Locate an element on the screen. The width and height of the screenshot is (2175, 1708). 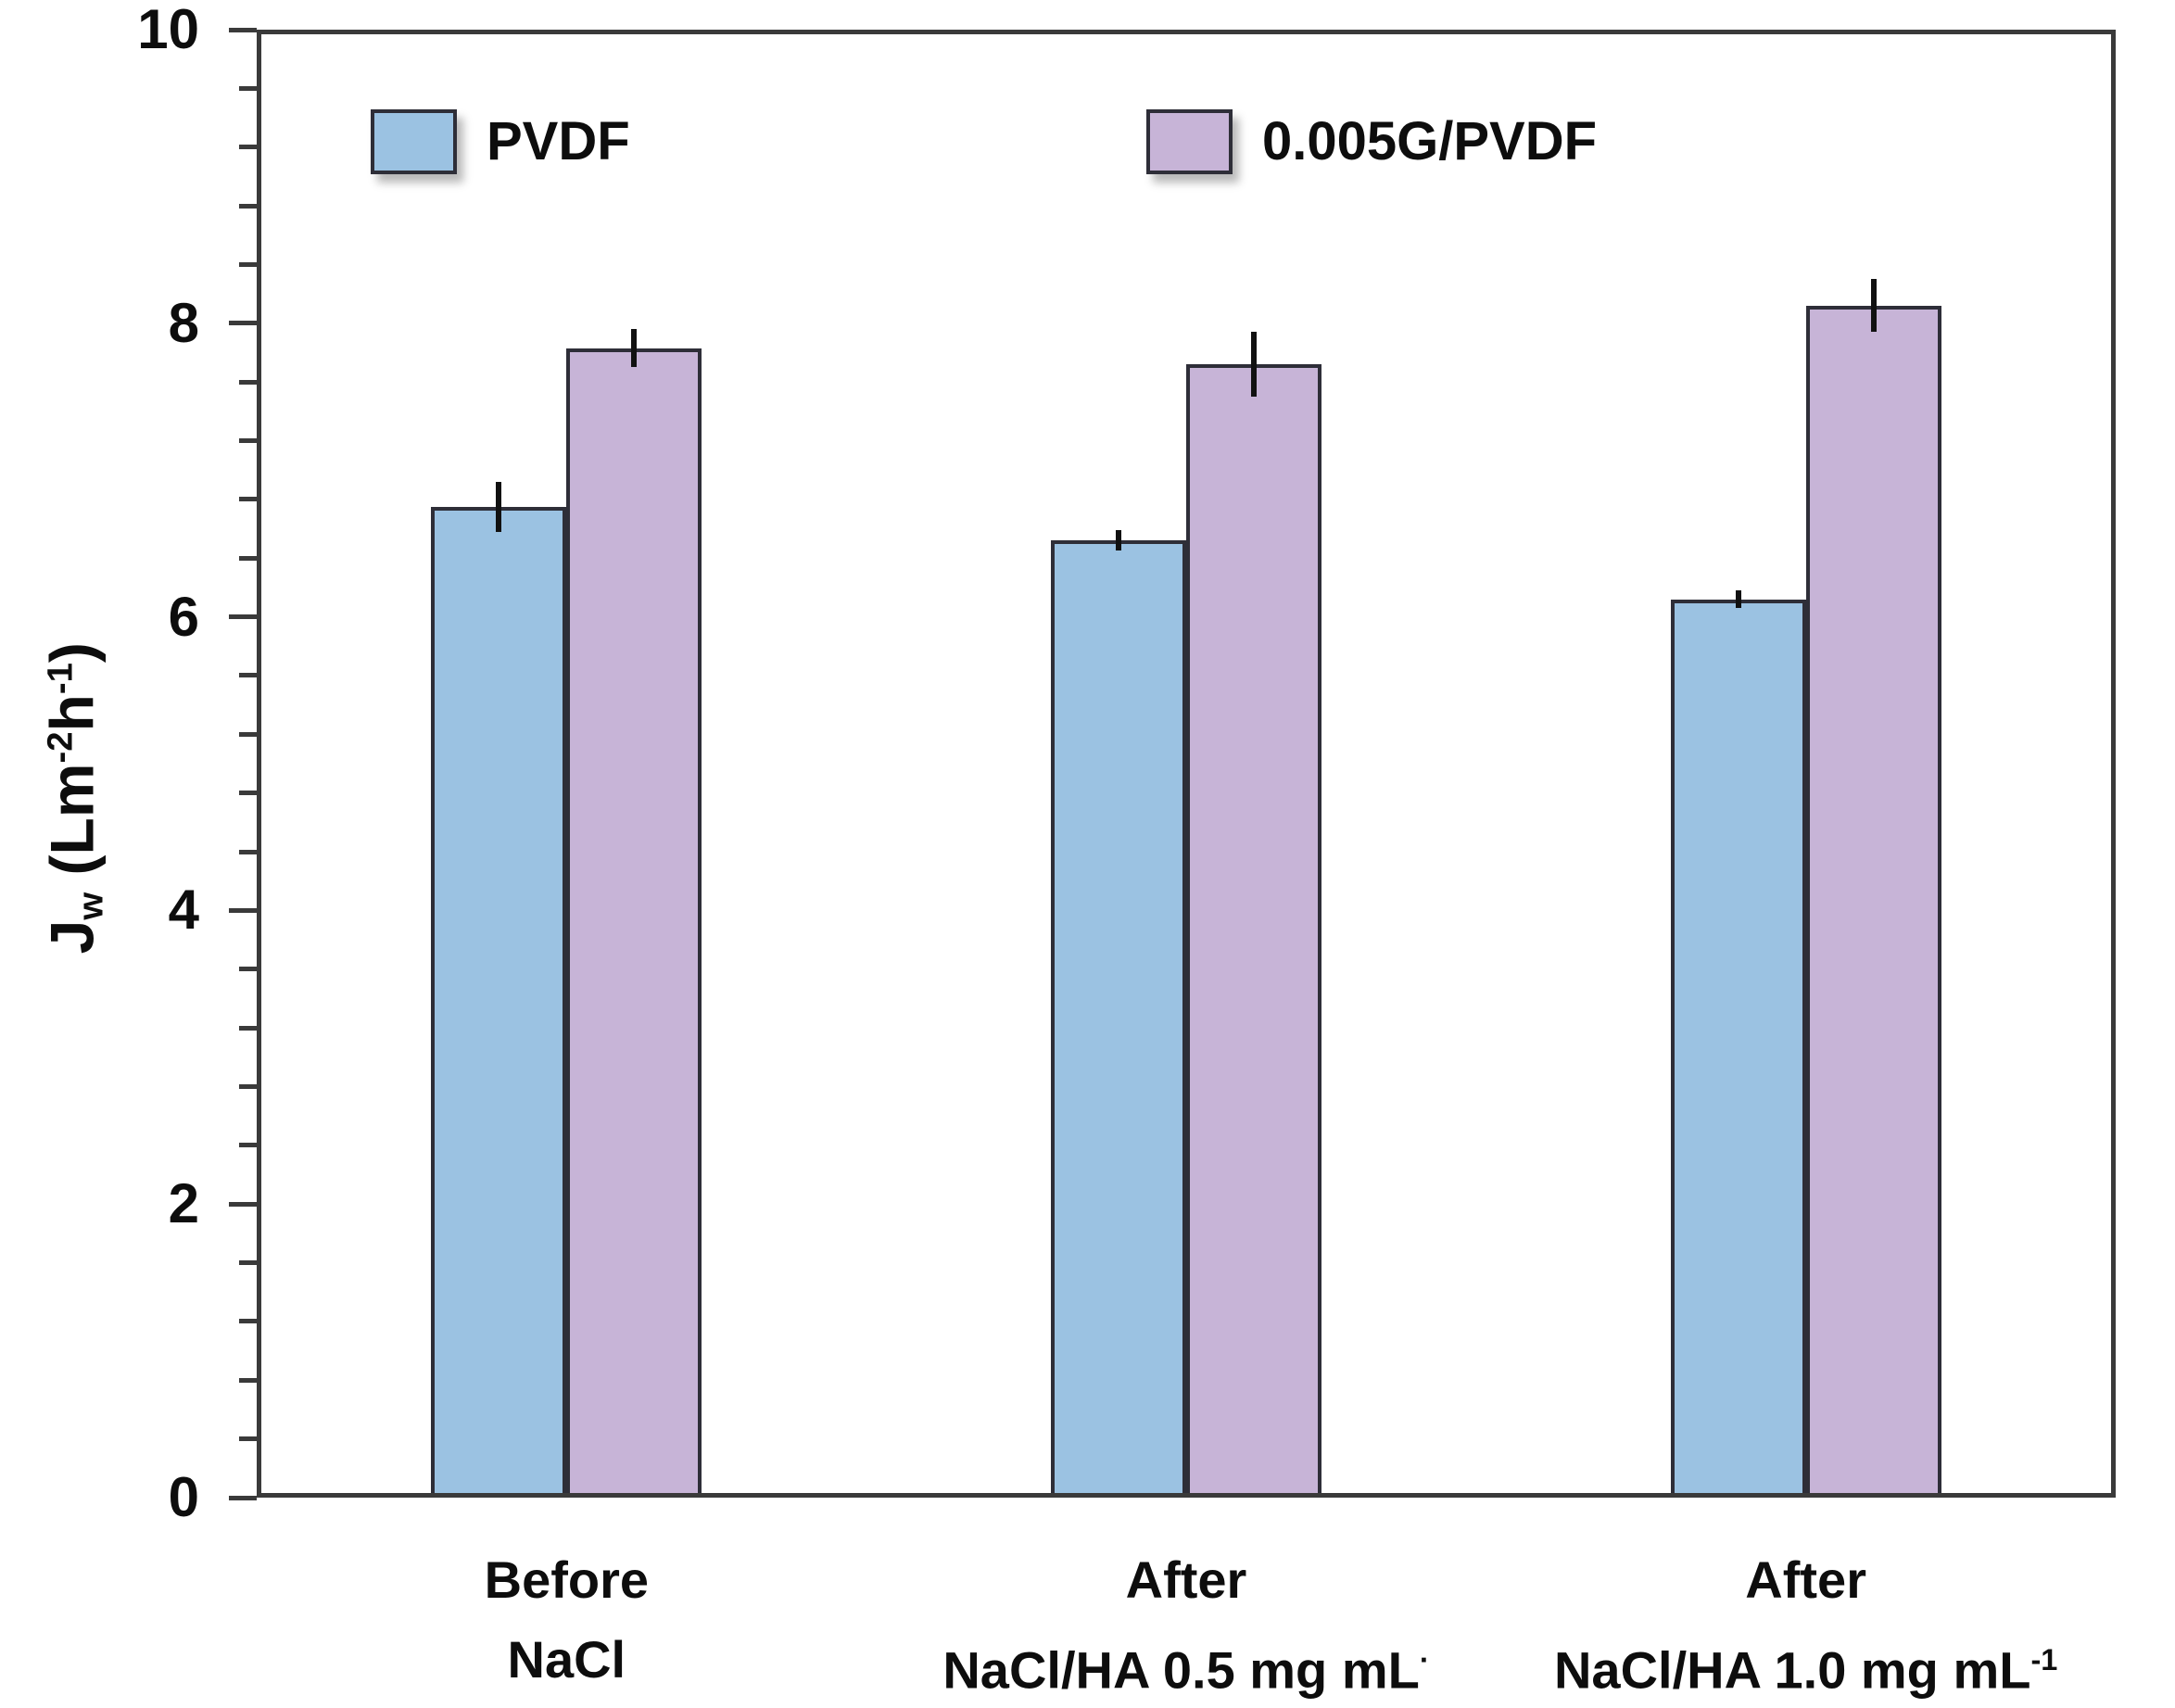
x-category-label-1: Before NaCl is located at coordinates (567, 1620).